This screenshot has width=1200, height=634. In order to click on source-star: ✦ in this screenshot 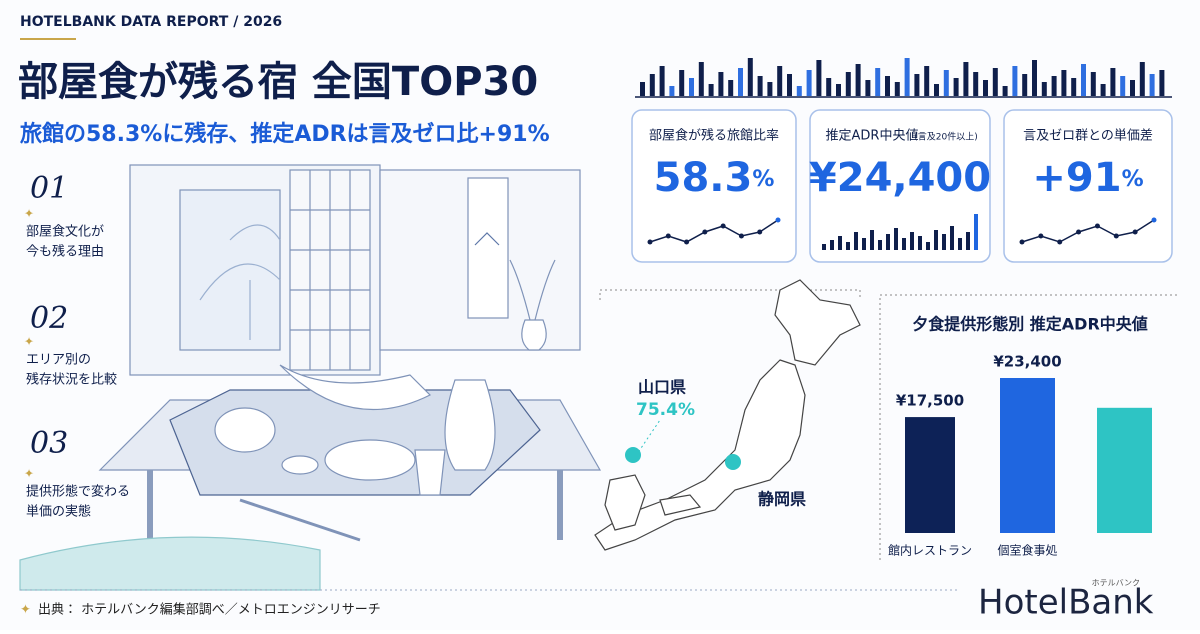, I will do `click(25, 610)`.